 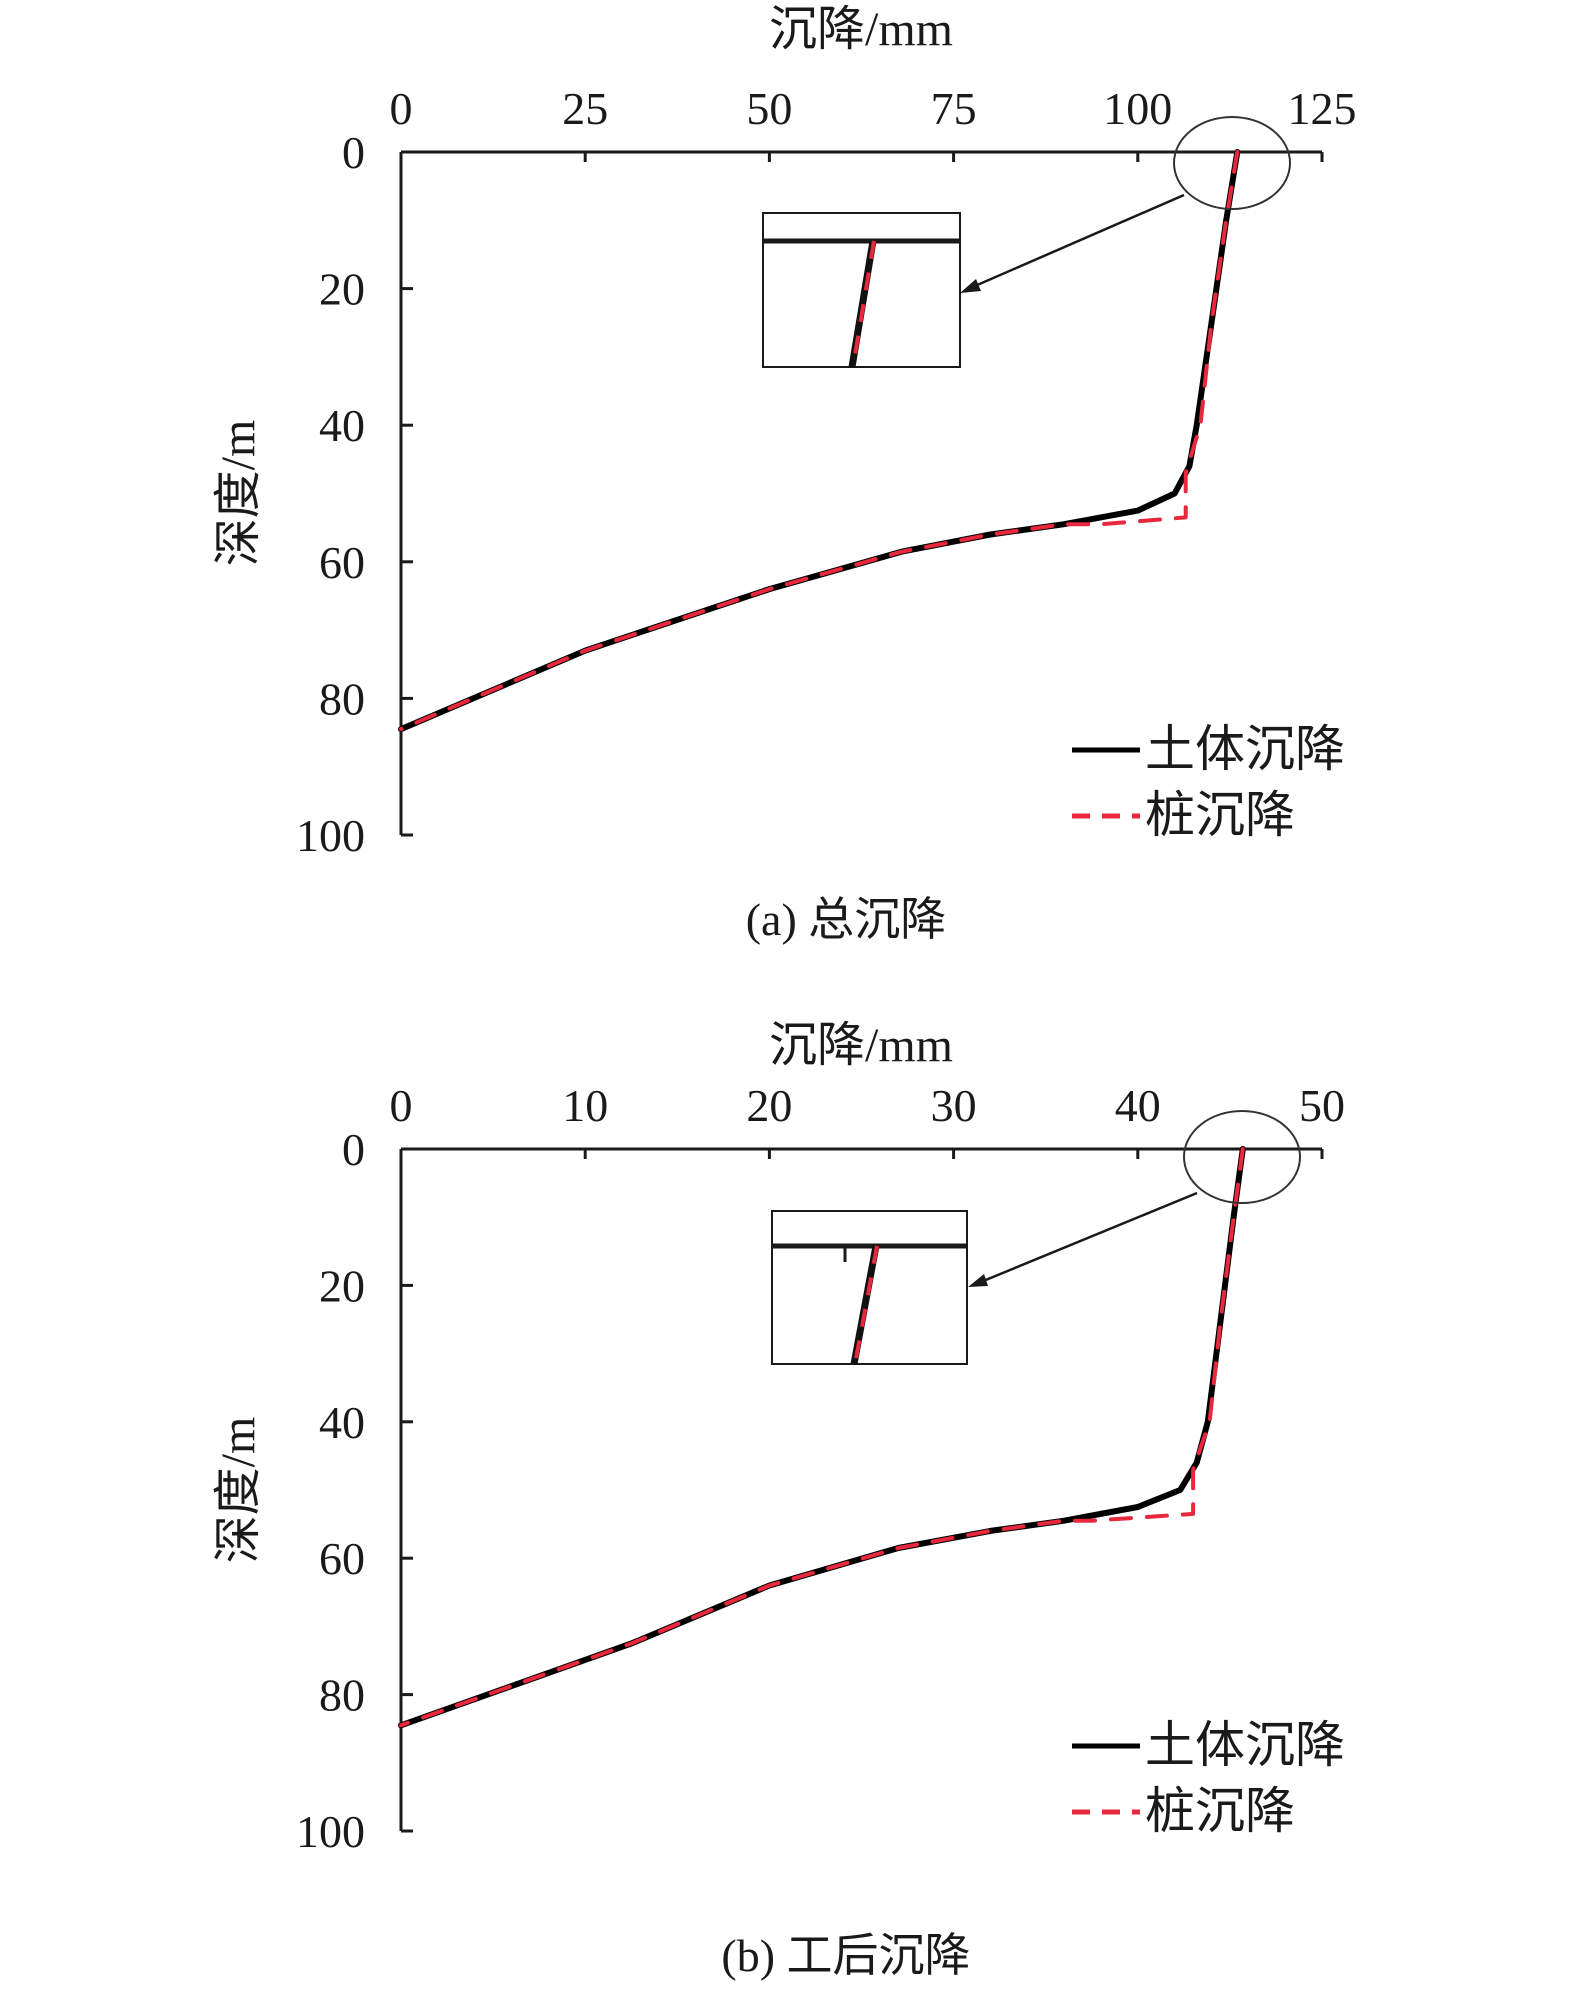 What do you see at coordinates (954, 1105) in the screenshot?
I see `x-tick-label: 30` at bounding box center [954, 1105].